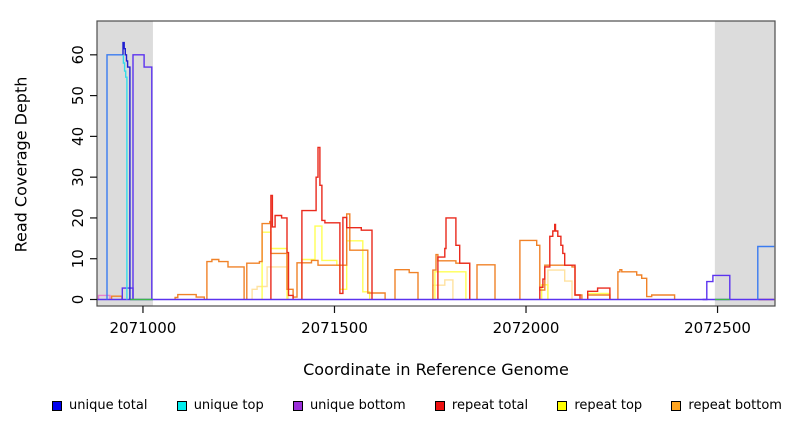  I want to click on masked-region, so click(744, 163).